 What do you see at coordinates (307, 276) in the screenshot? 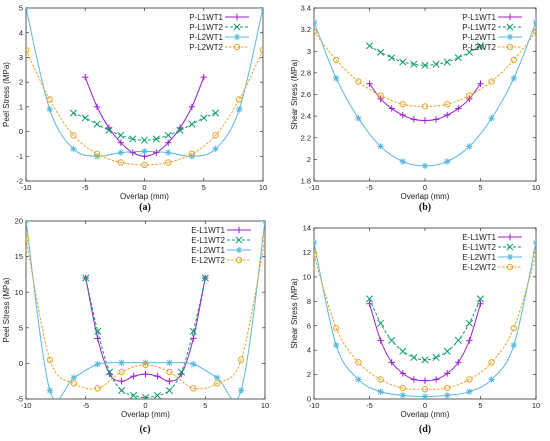
I see `y-tick-label: 10` at bounding box center [307, 276].